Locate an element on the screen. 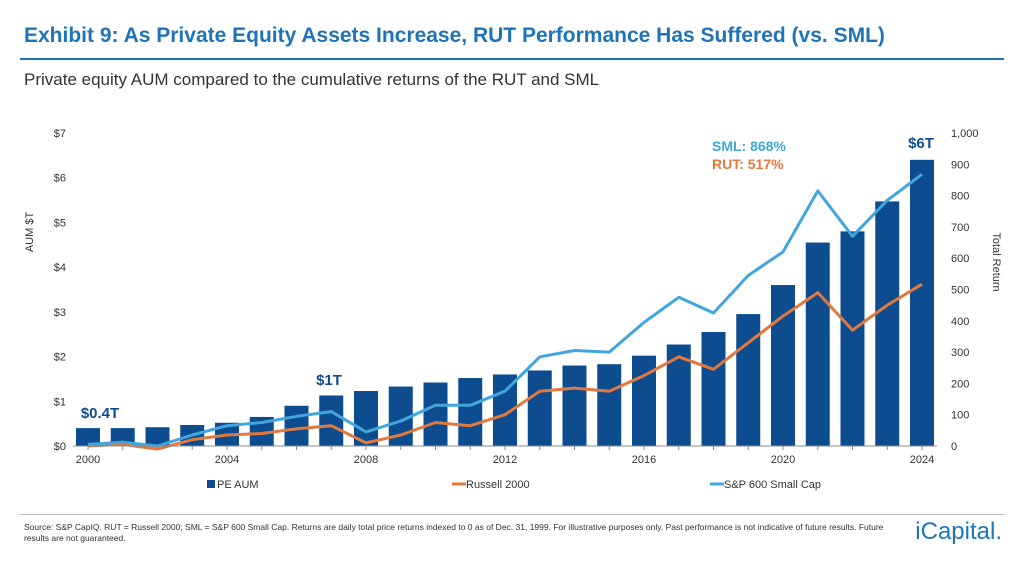  x-tick-label: 2004 is located at coordinates (227, 460).